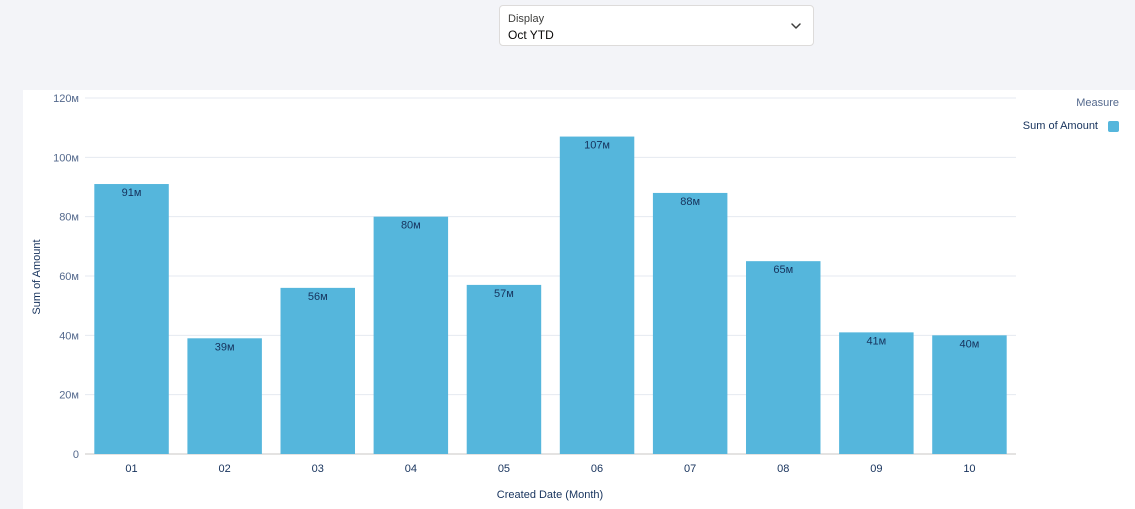  Describe the element at coordinates (969, 469) in the screenshot. I see `x-tick-label: 10` at that location.